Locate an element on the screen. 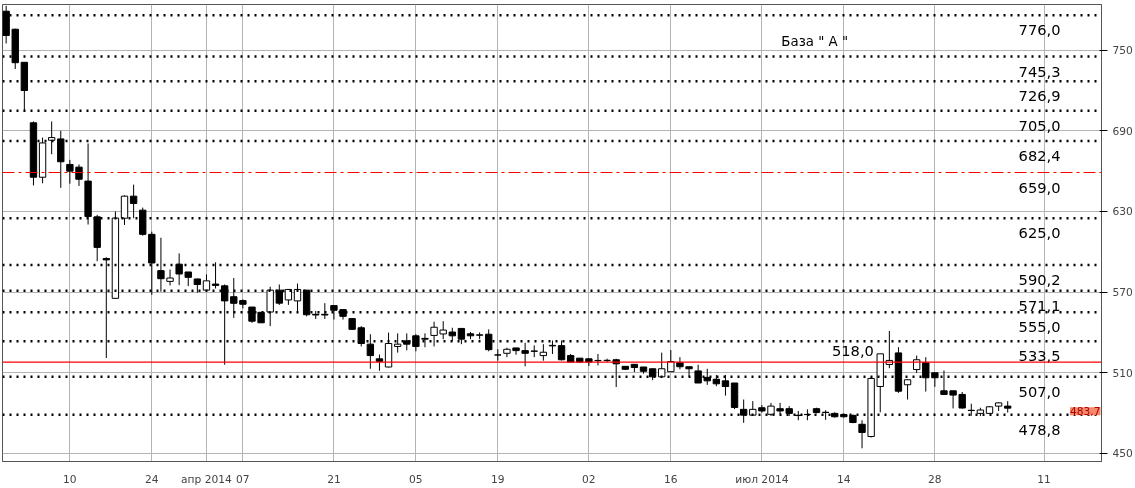  x-tick-label: 14 is located at coordinates (844, 479).